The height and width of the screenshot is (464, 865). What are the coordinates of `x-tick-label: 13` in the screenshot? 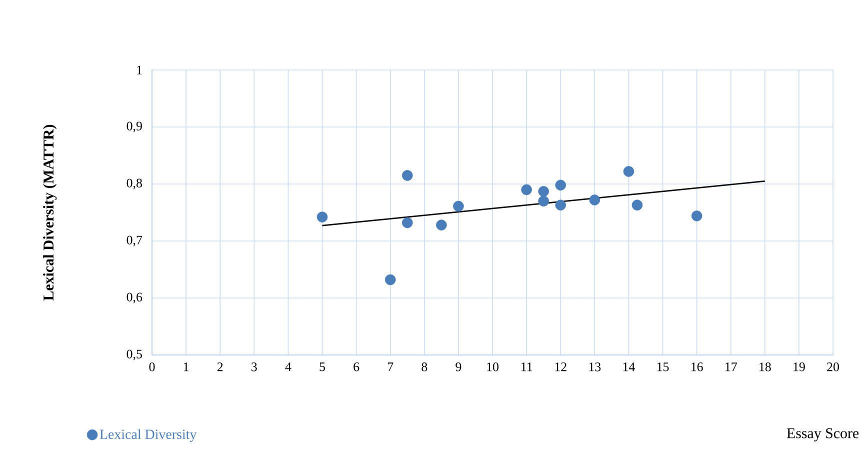 It's located at (595, 367).